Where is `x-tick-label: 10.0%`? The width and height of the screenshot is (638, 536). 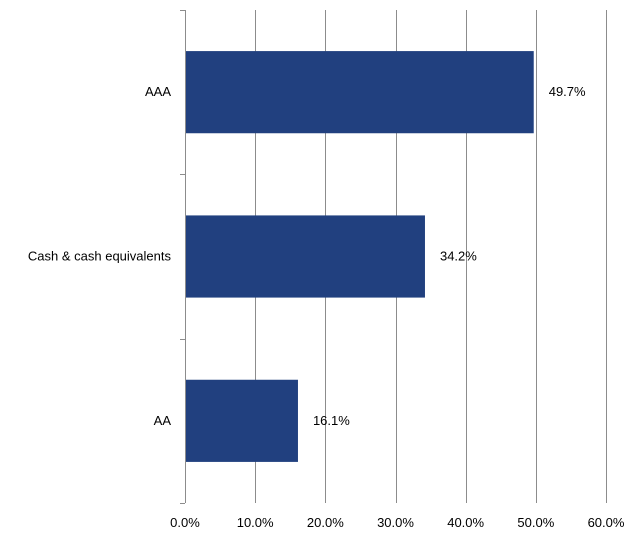 x-tick-label: 10.0% is located at coordinates (255, 522).